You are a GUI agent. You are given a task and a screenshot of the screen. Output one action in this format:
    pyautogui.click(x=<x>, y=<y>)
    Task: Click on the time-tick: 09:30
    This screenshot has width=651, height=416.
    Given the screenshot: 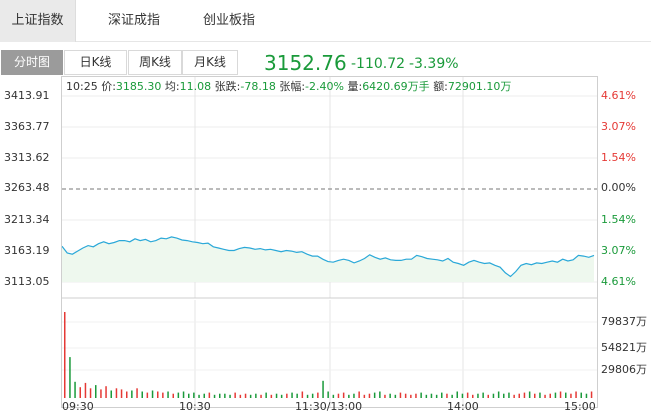 What is the action you would take?
    pyautogui.click(x=78, y=406)
    